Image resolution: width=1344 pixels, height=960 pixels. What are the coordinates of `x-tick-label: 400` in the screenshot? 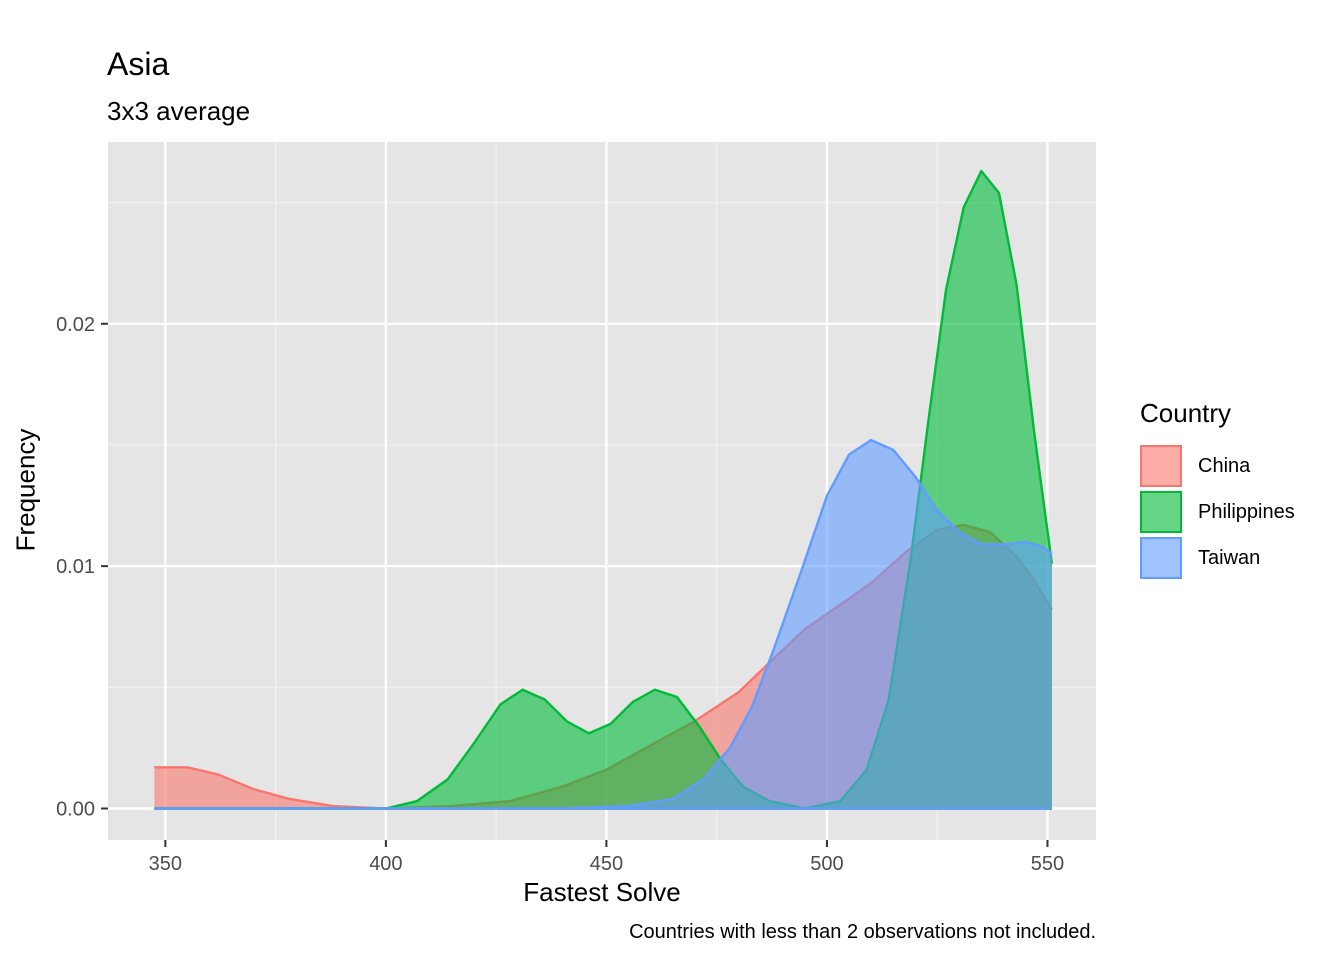 It's located at (385, 864).